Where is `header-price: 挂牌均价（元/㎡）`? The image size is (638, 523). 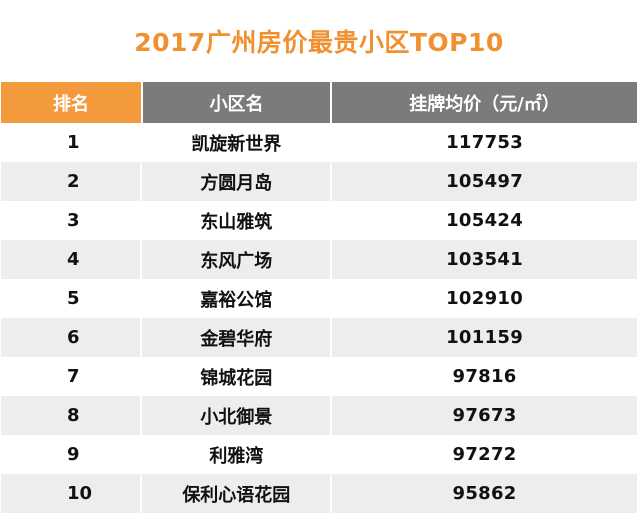 header-price: 挂牌均价（元/㎡） is located at coordinates (484, 102).